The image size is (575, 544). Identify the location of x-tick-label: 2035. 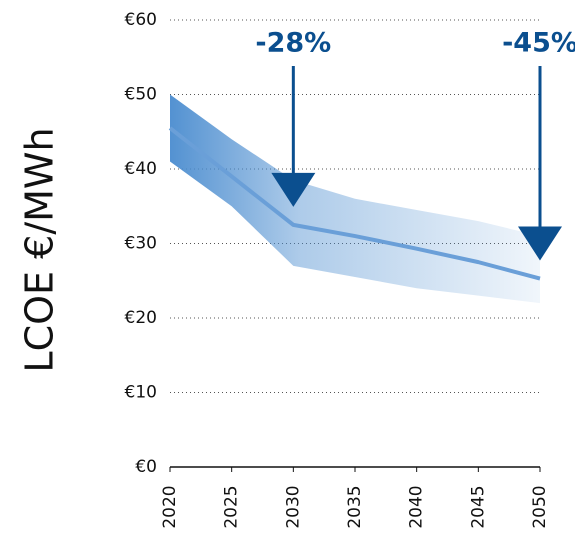
(355, 506).